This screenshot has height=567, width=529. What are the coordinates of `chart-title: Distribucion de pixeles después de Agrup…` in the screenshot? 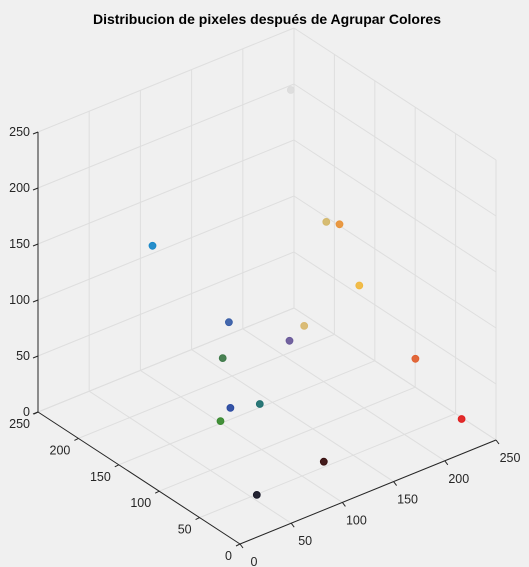 It's located at (267, 19).